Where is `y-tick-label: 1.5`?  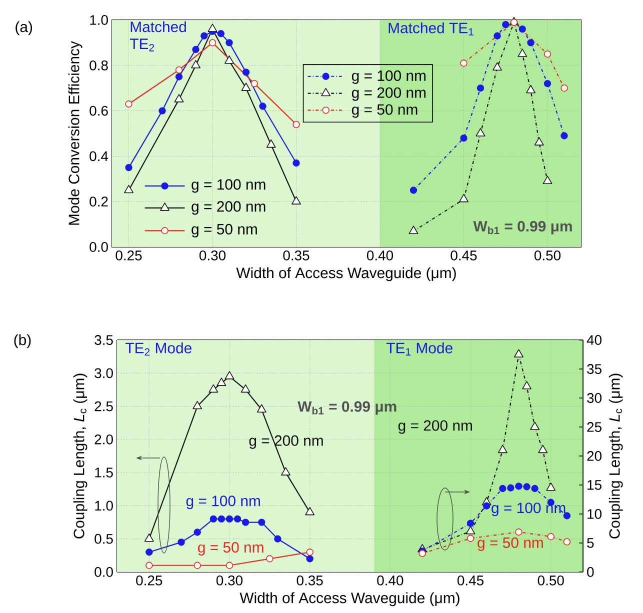 y-tick-label: 1.5 is located at coordinates (104, 473).